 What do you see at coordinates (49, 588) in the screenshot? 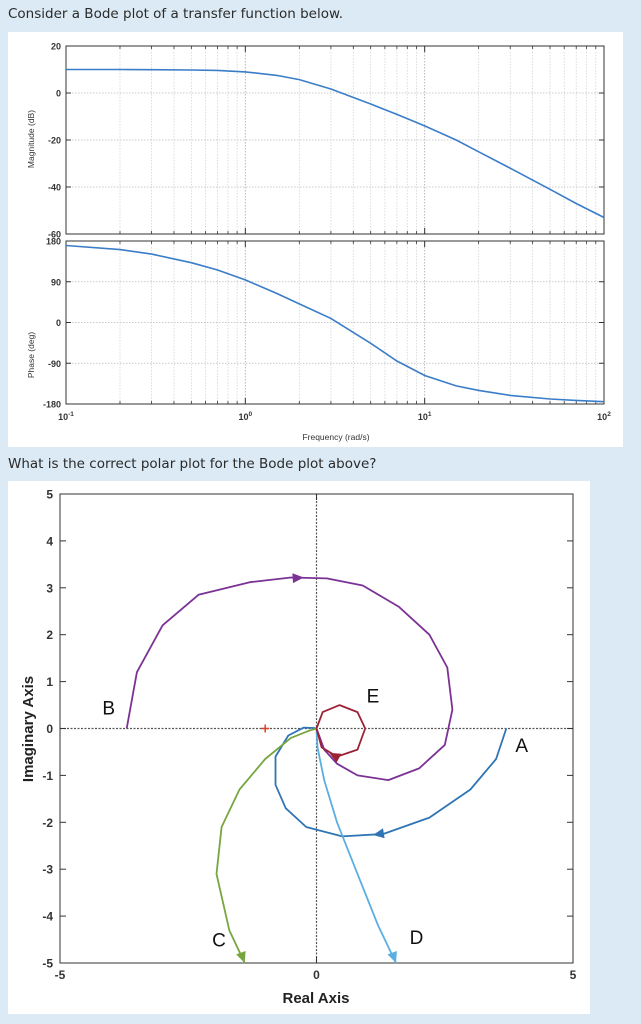
I see `y-tick-label: 3` at bounding box center [49, 588].